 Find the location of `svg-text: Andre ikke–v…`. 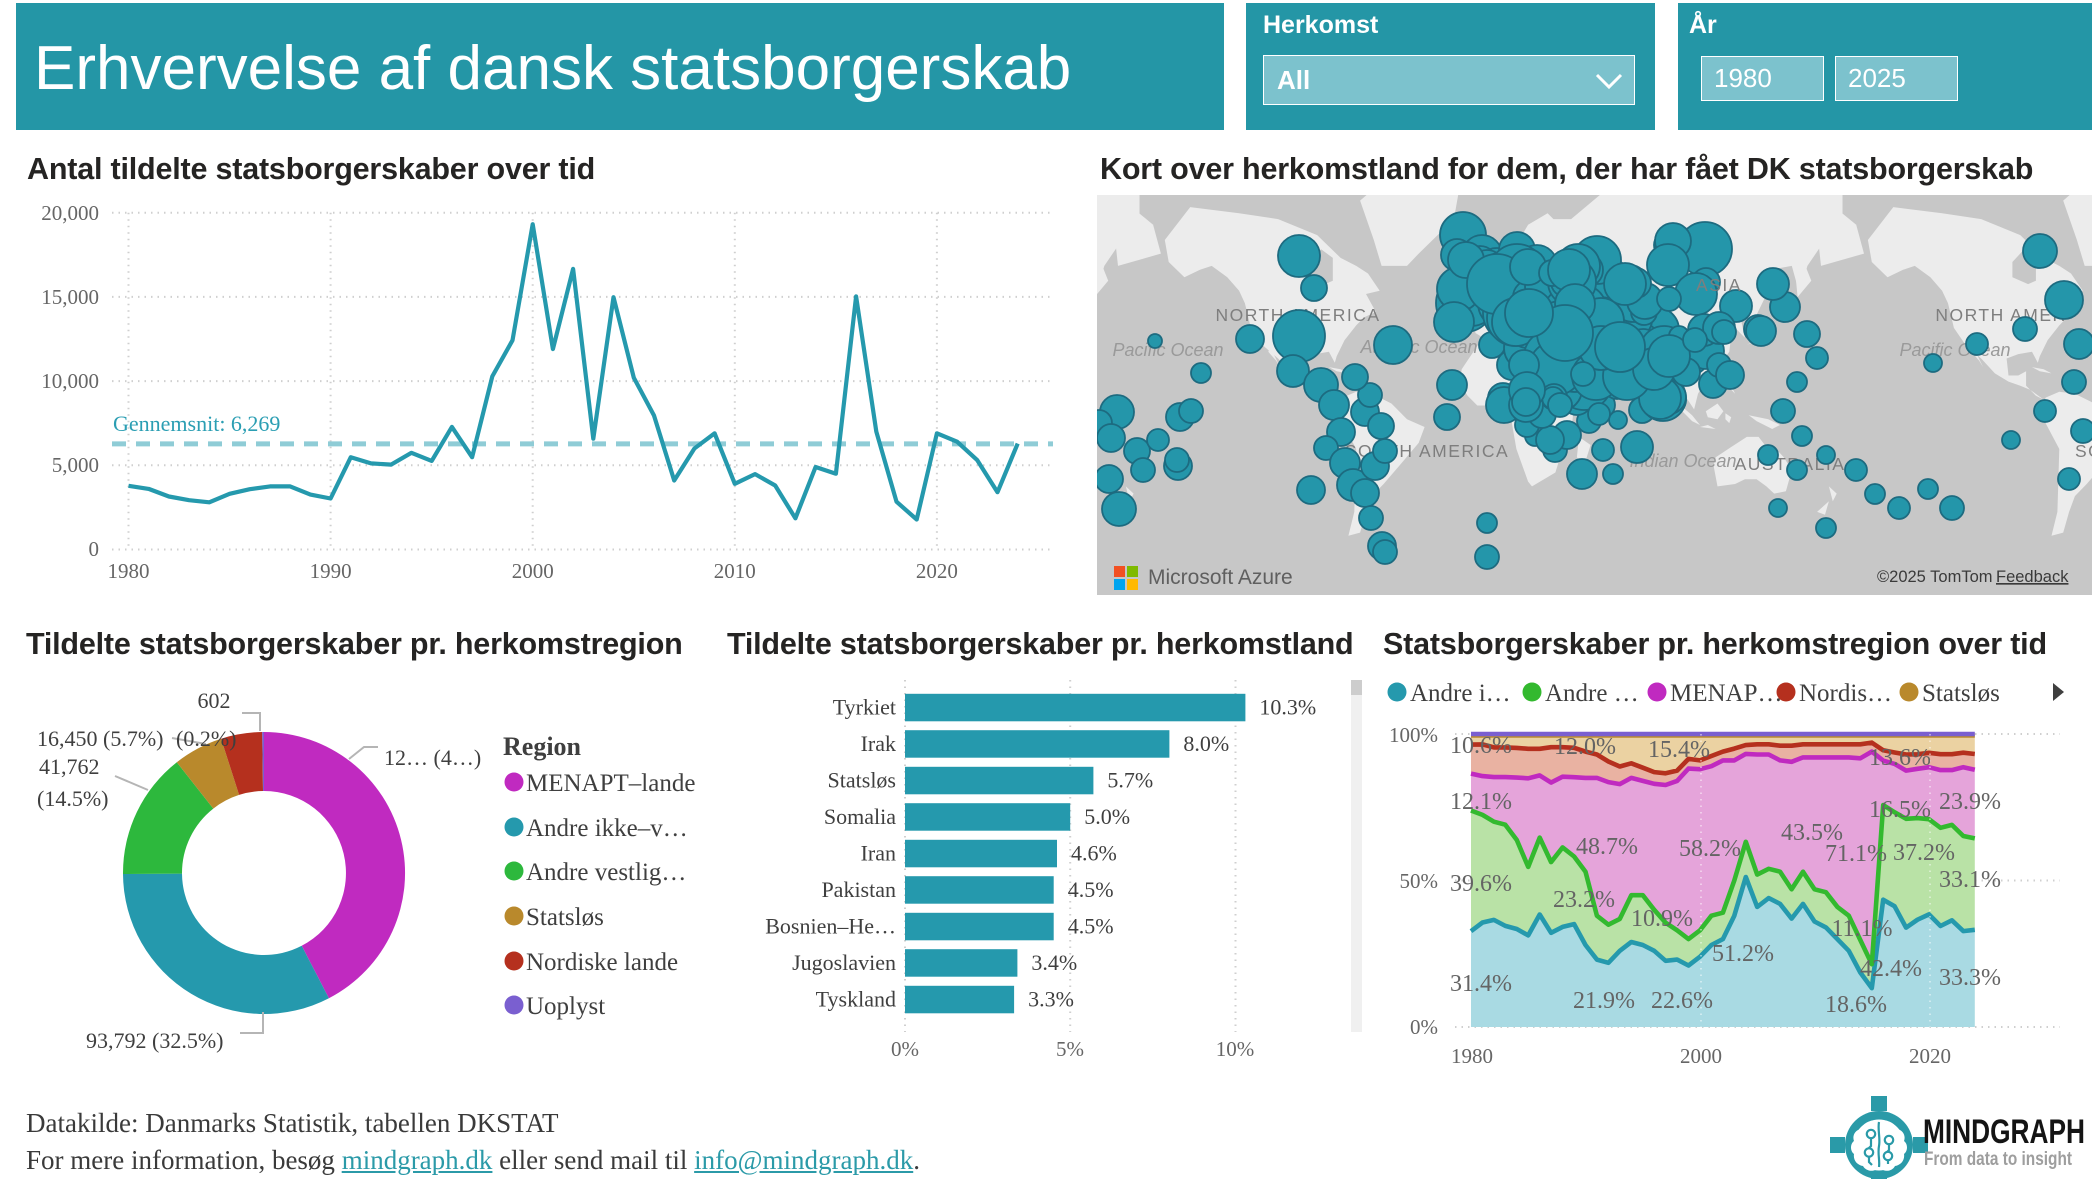

svg-text: Andre ikke–v… is located at coordinates (607, 828).